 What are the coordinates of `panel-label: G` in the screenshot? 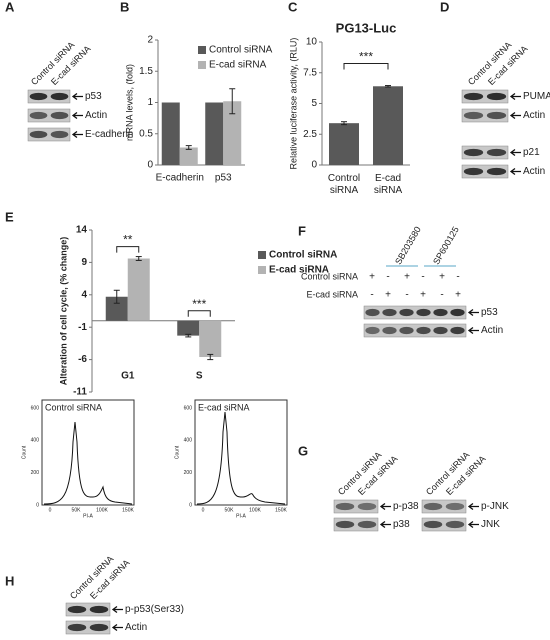 It's located at (303, 450).